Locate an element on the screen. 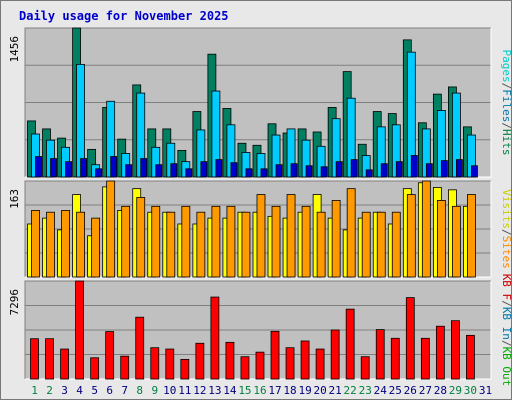 The height and width of the screenshot is (400, 512). day-label: 24 is located at coordinates (381, 390).